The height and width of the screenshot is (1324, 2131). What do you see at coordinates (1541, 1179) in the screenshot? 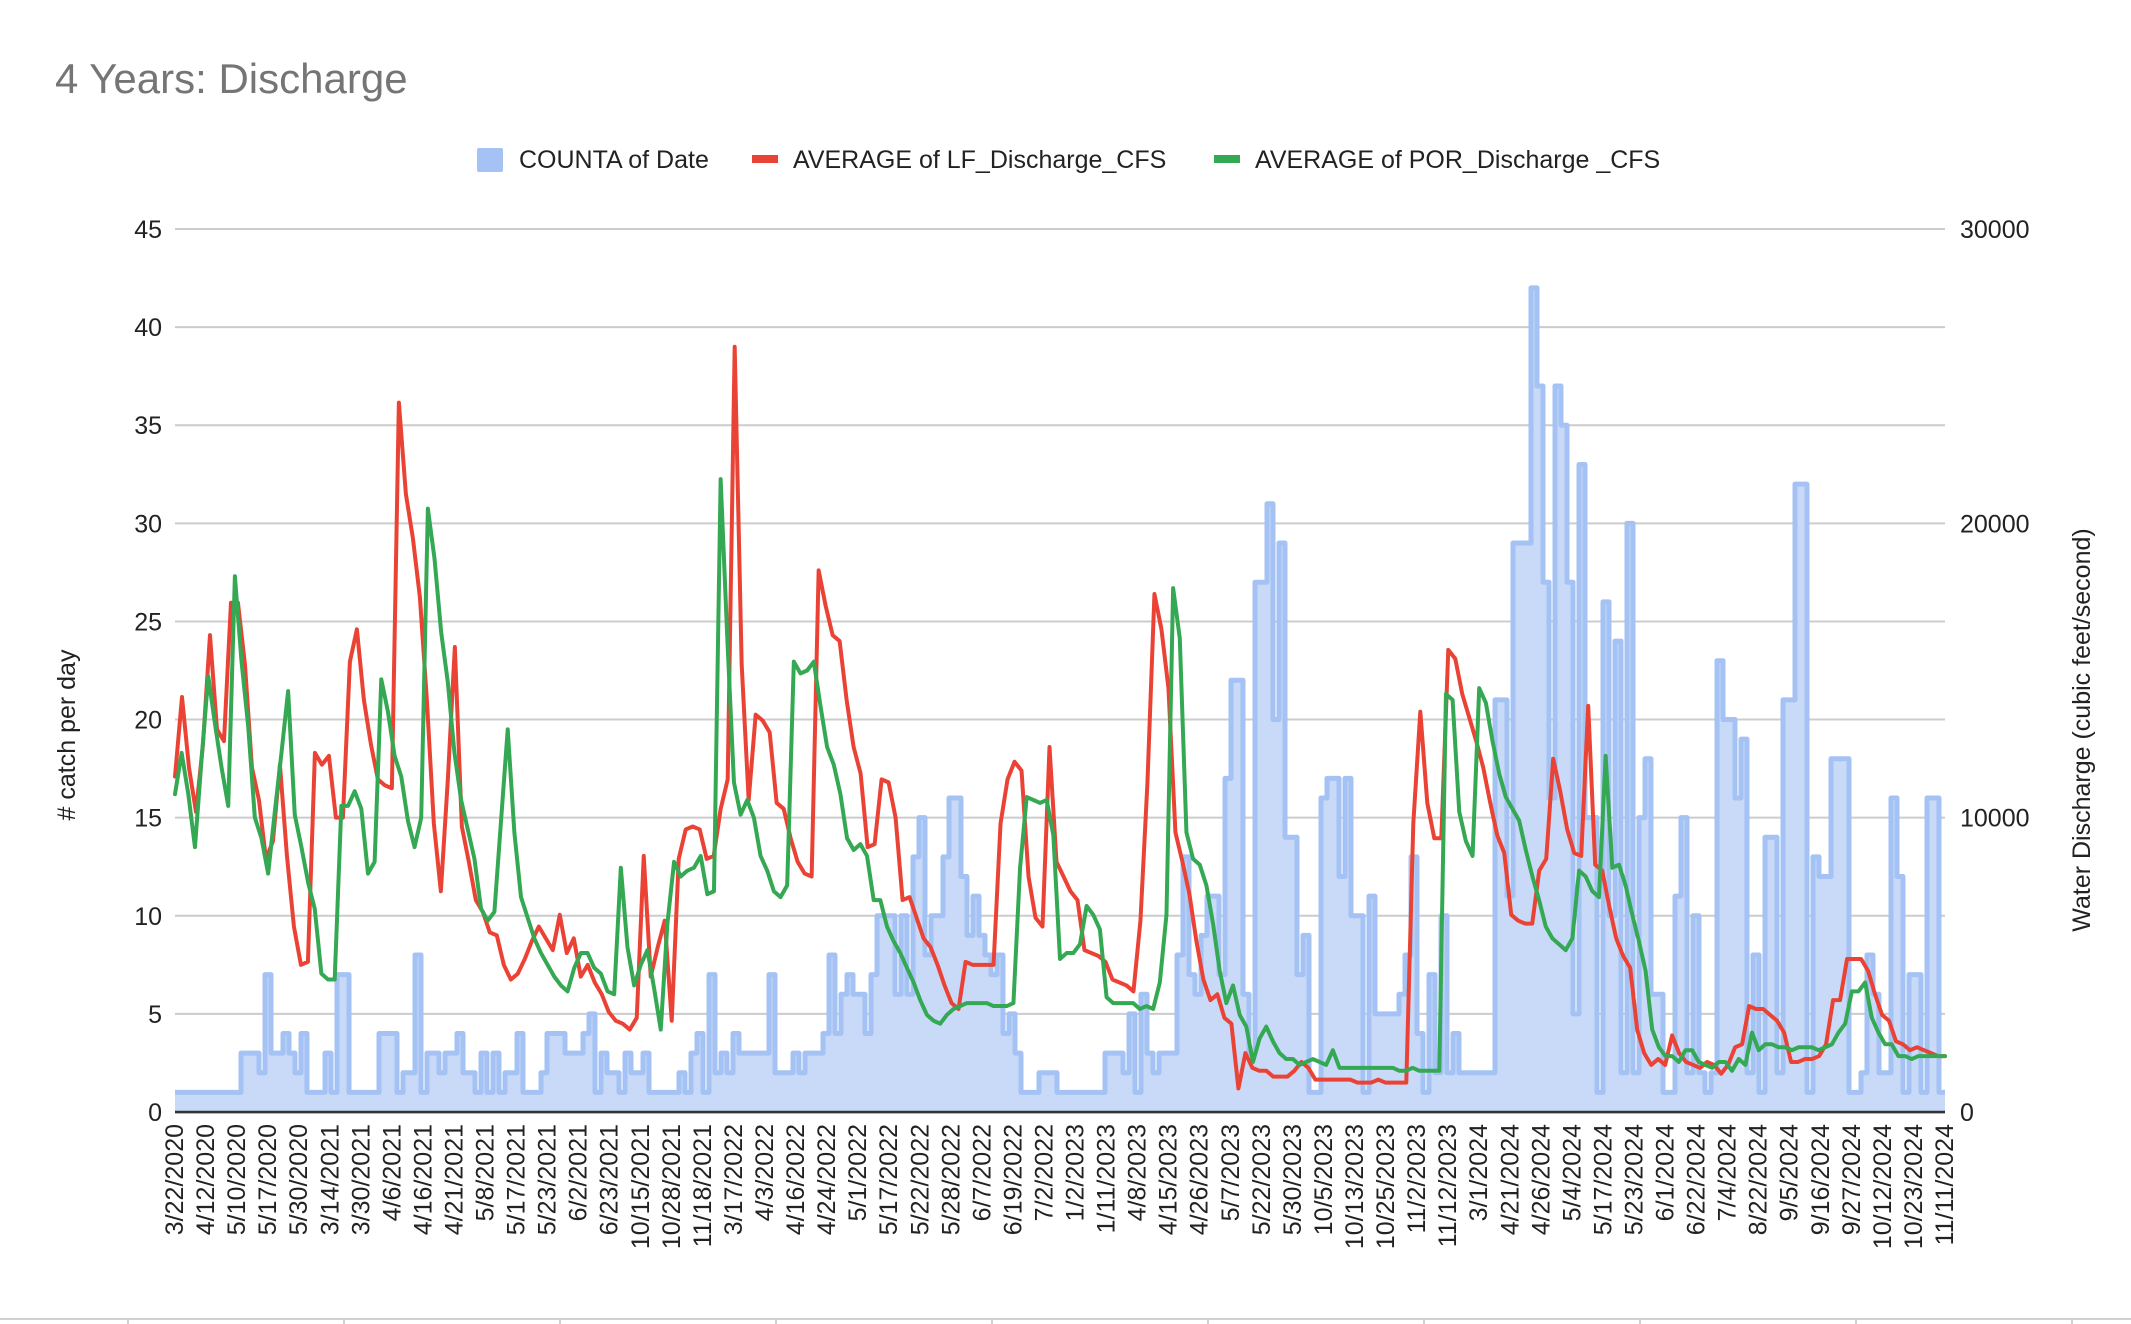
I see `x-tick-label: 4/26/2024` at bounding box center [1541, 1179].